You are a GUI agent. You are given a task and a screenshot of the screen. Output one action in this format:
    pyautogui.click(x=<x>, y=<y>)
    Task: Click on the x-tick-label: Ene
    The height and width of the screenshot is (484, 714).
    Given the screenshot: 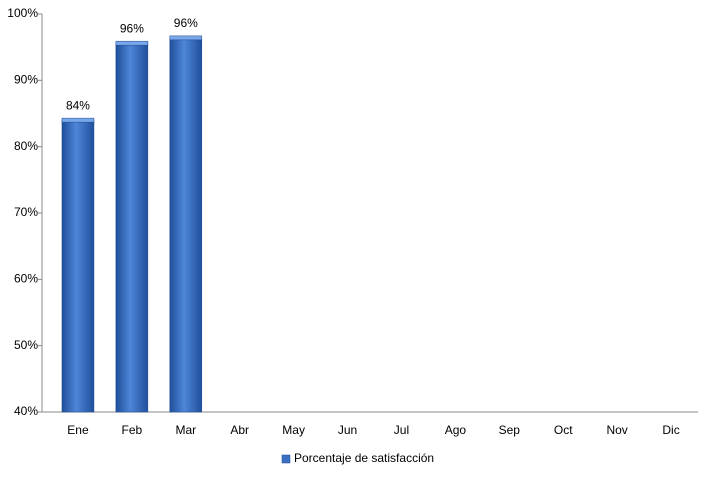 What is the action you would take?
    pyautogui.click(x=78, y=430)
    